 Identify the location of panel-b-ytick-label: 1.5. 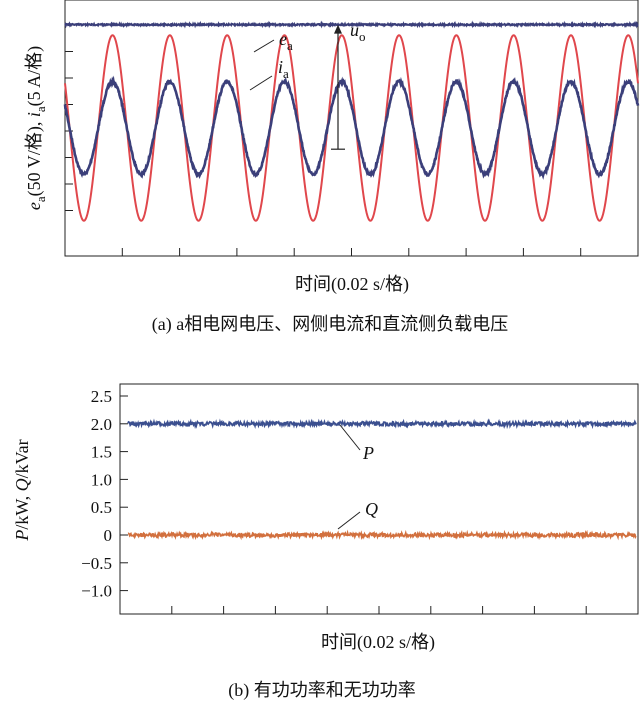
(101, 452).